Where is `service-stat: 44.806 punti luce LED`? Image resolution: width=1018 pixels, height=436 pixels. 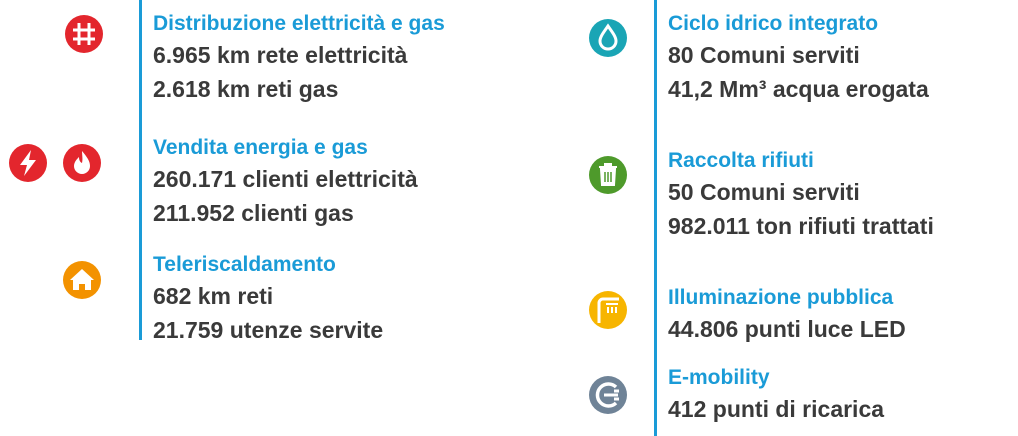 service-stat: 44.806 punti luce LED is located at coordinates (787, 329).